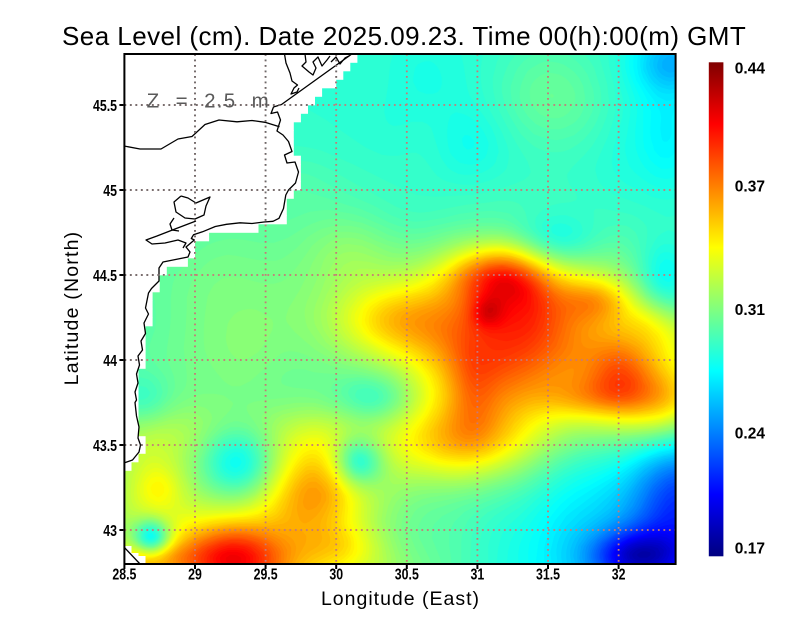  I want to click on svg-text: Z = 2.5 m, so click(208, 101).